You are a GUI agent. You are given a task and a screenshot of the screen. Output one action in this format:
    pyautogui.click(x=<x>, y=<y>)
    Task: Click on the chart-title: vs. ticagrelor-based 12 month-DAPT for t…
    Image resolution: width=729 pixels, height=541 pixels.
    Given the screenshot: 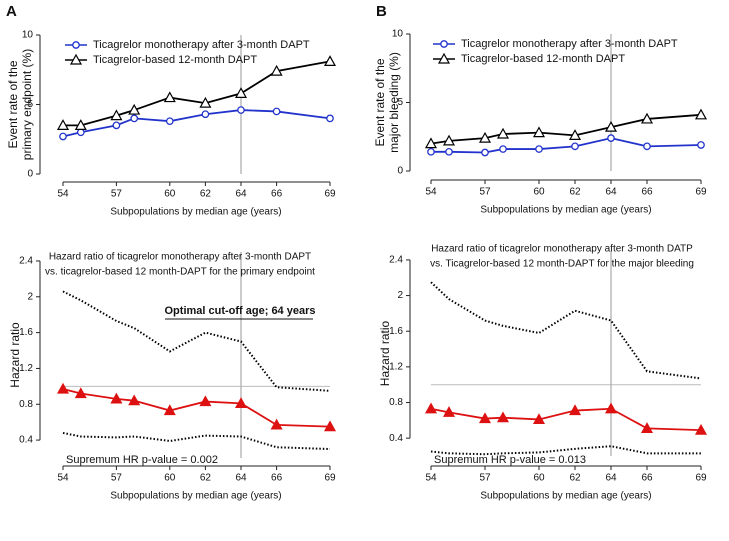 What is the action you would take?
    pyautogui.click(x=180, y=272)
    